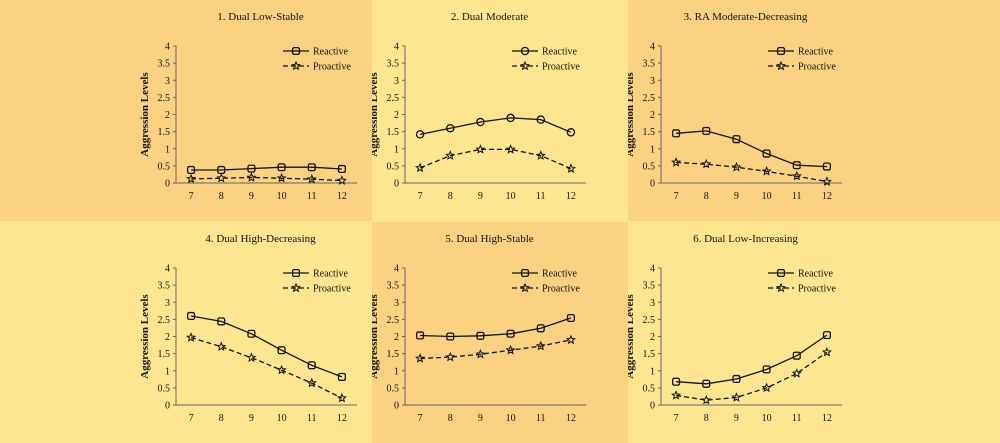 Image resolution: width=1000 pixels, height=443 pixels. Describe the element at coordinates (632, 336) in the screenshot. I see `y-axis-label: Aggression Levels` at that location.